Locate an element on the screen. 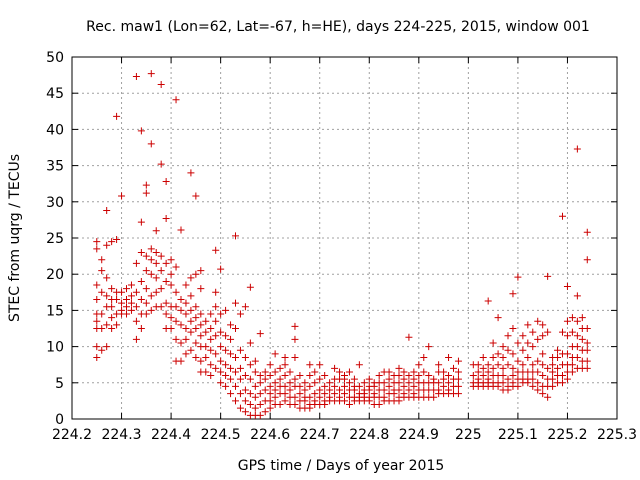 The height and width of the screenshot is (480, 640). x-tick-label: 224.9 is located at coordinates (419, 435).